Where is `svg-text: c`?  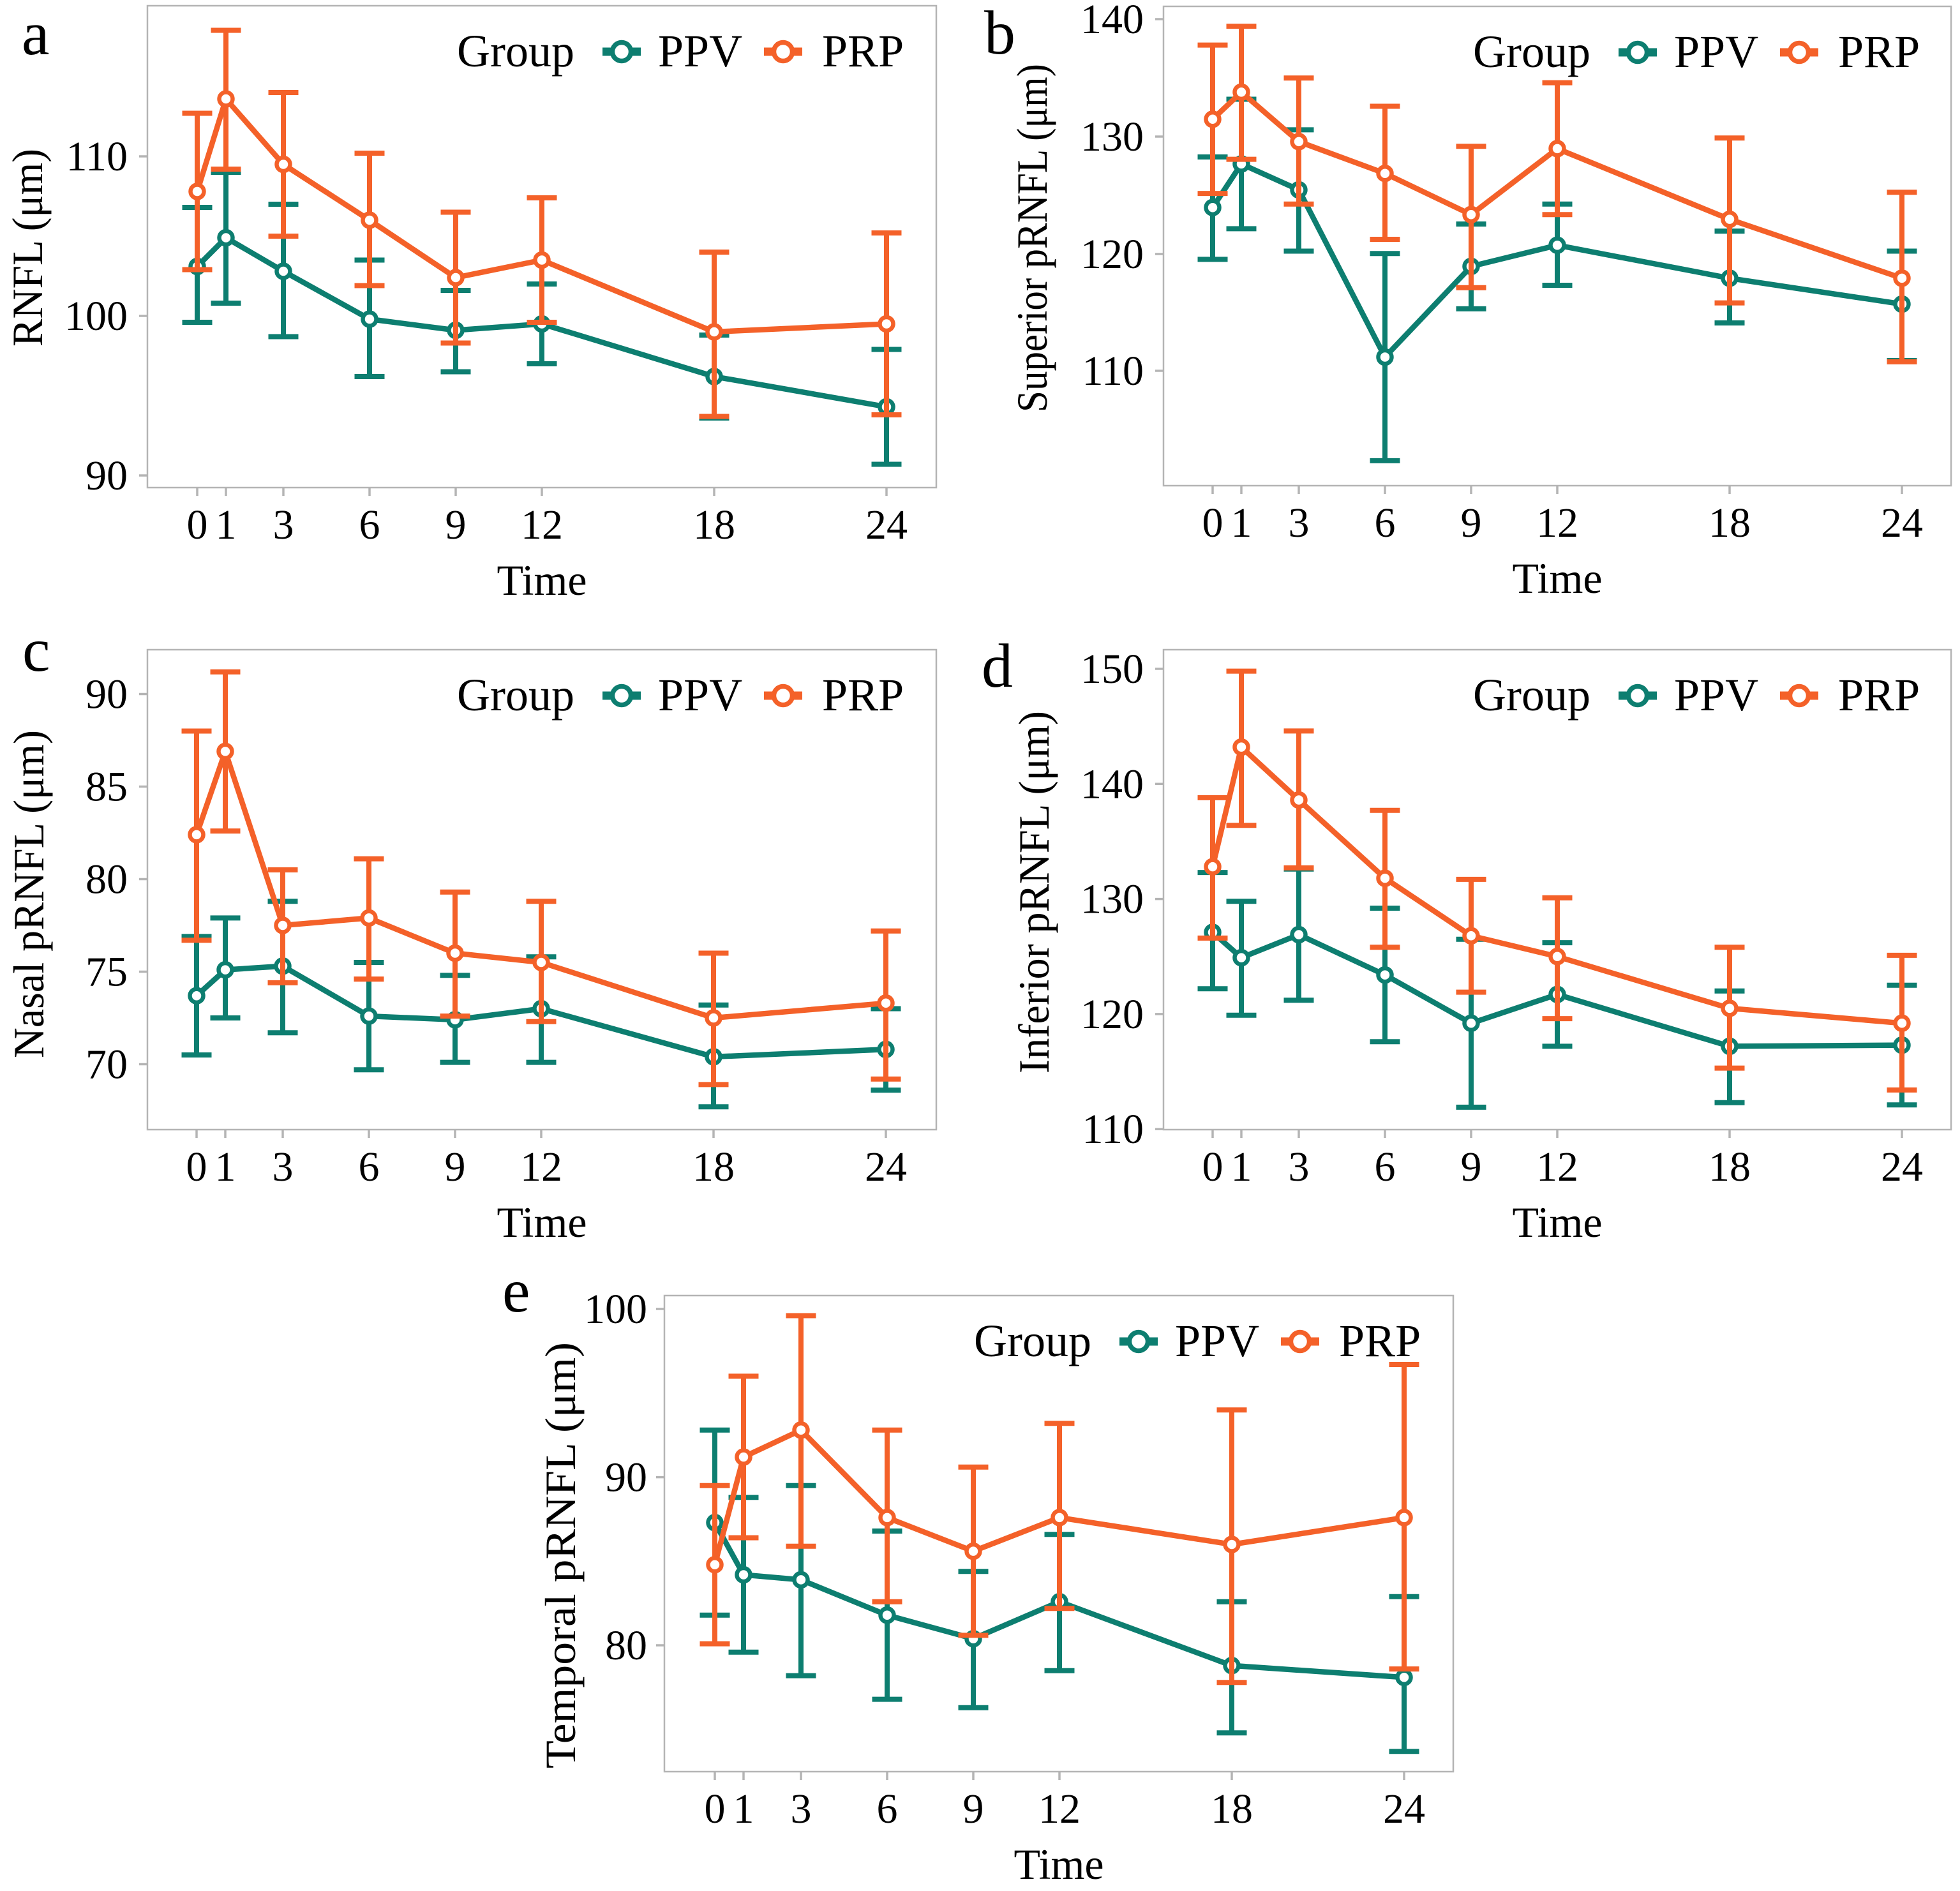
svg-text: c is located at coordinates (36, 650).